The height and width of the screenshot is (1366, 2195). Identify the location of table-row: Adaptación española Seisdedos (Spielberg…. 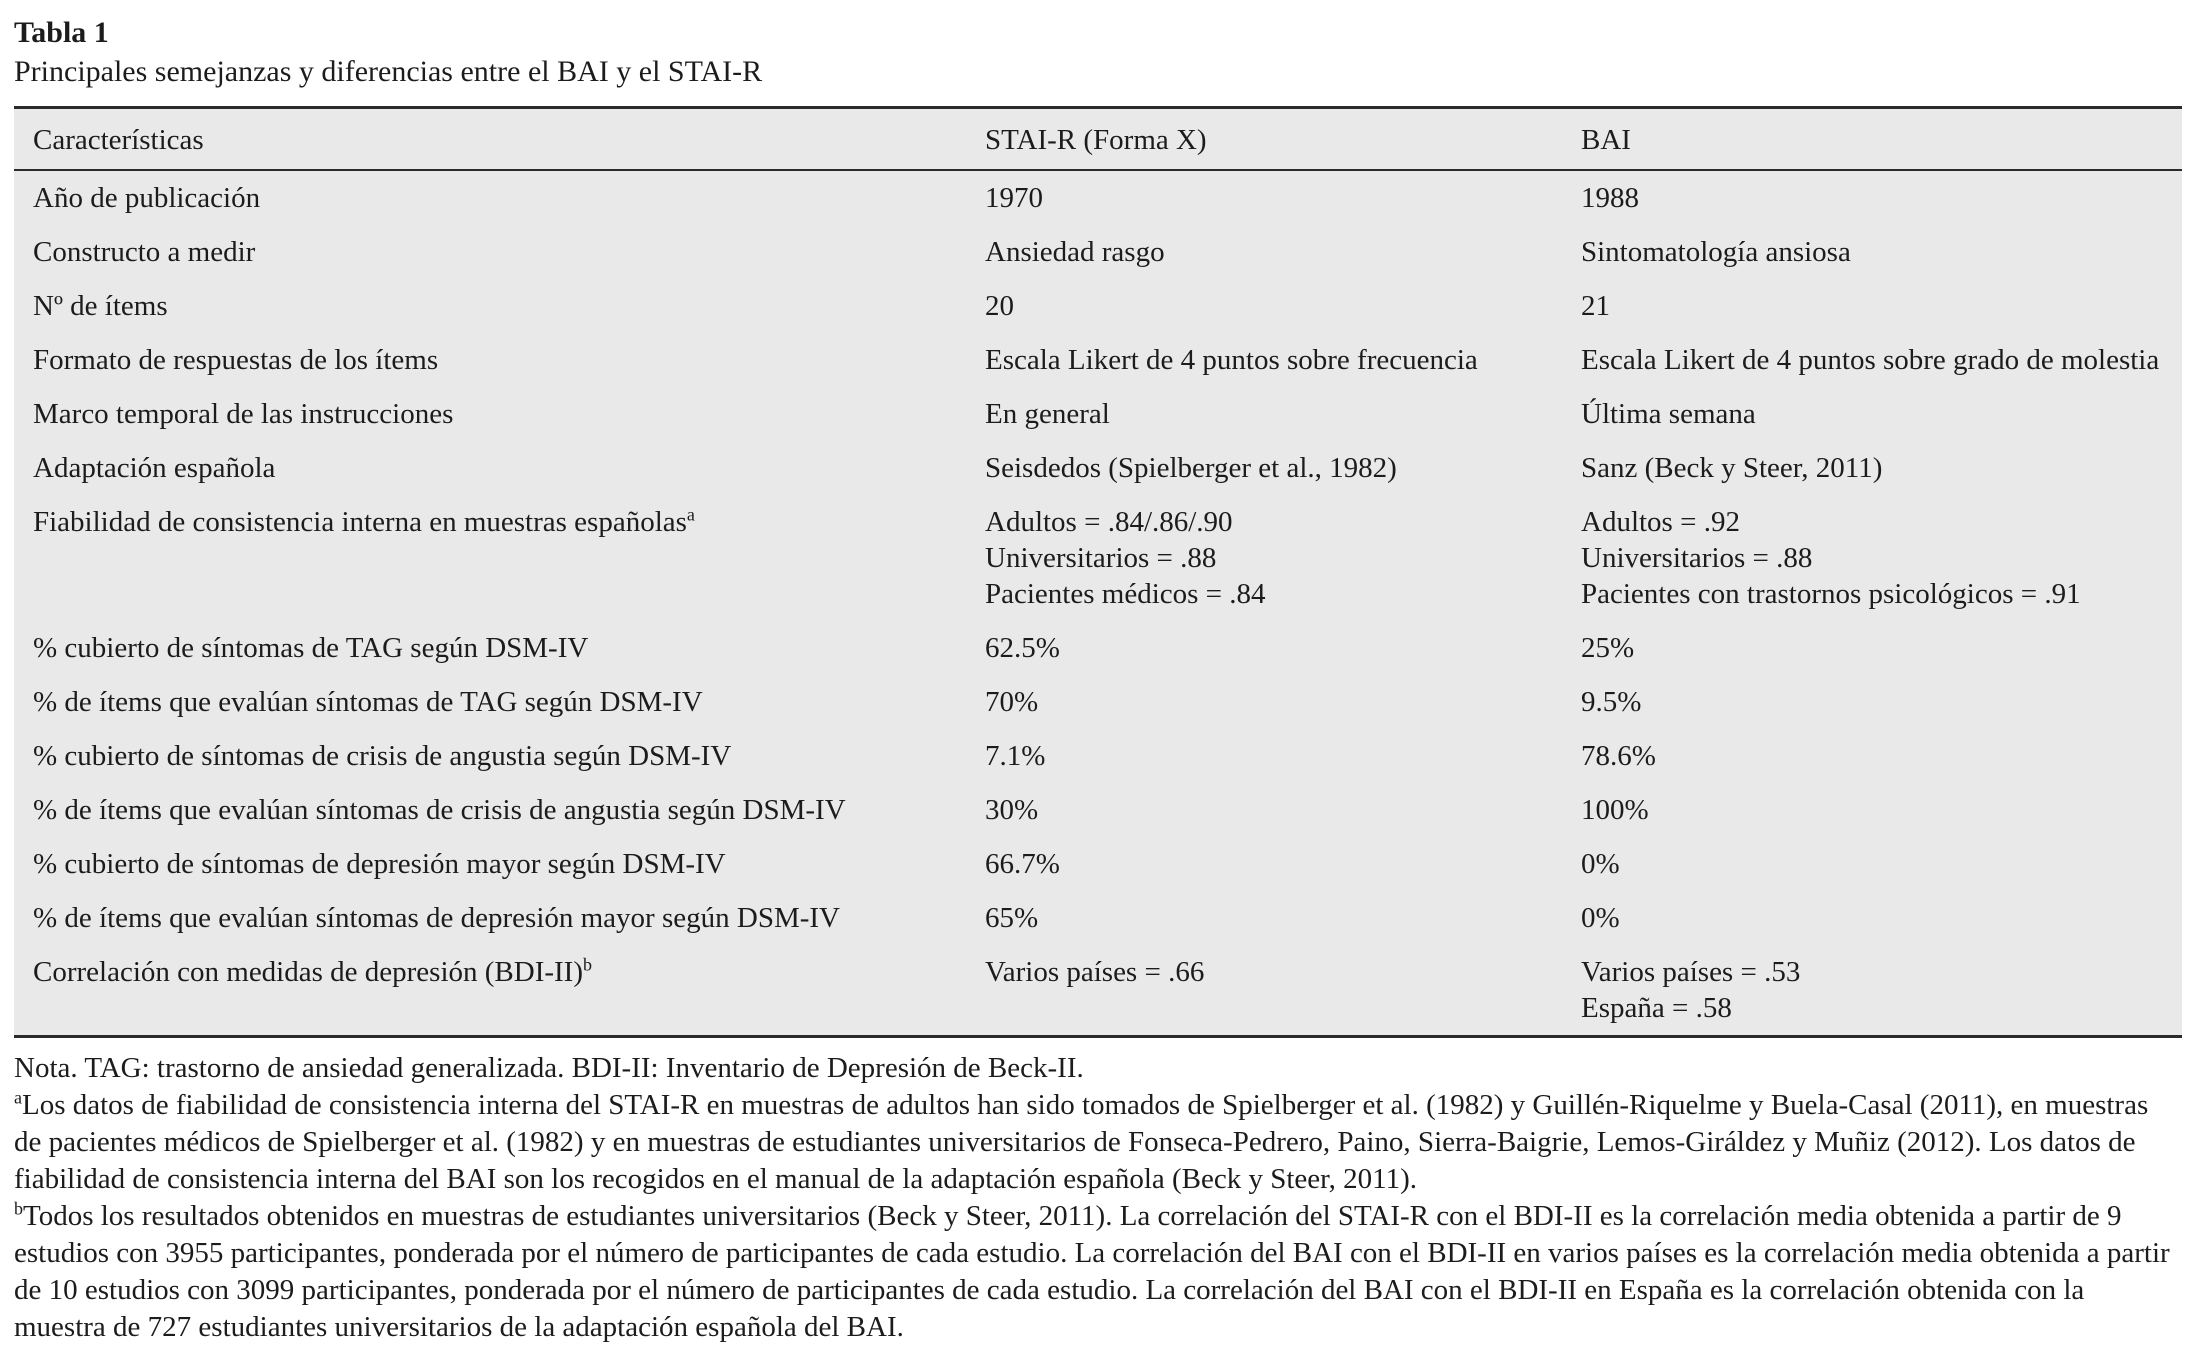
(1098, 468).